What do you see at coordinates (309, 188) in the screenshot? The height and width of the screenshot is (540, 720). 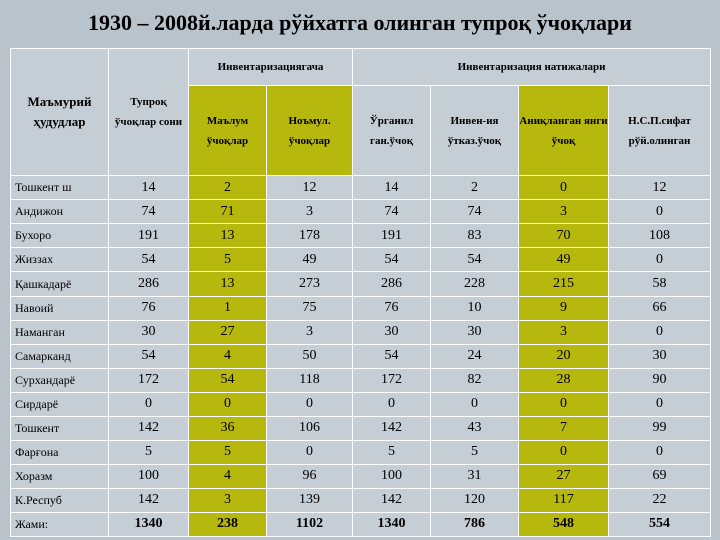 I see `cell: 12` at bounding box center [309, 188].